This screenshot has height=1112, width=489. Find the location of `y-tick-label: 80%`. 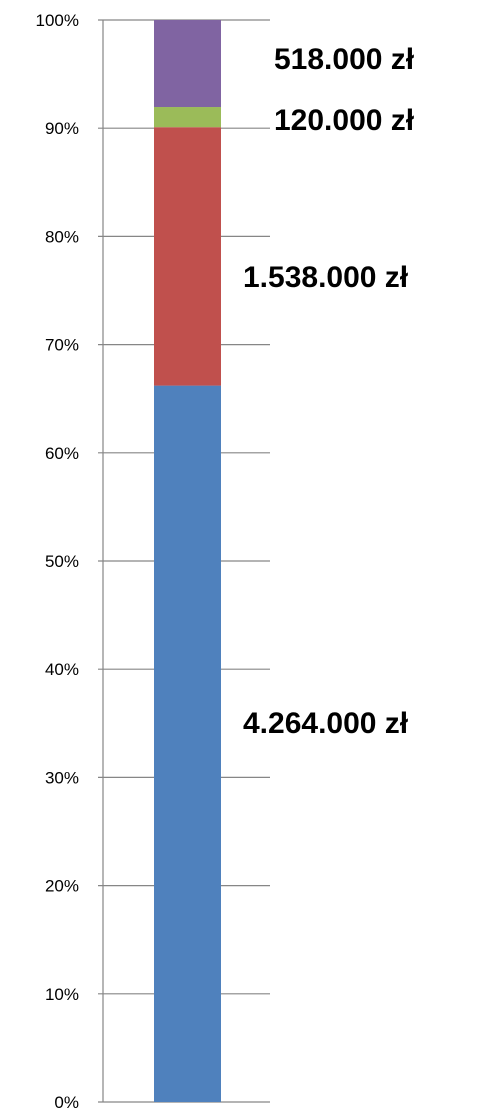

y-tick-label: 80% is located at coordinates (62, 236).